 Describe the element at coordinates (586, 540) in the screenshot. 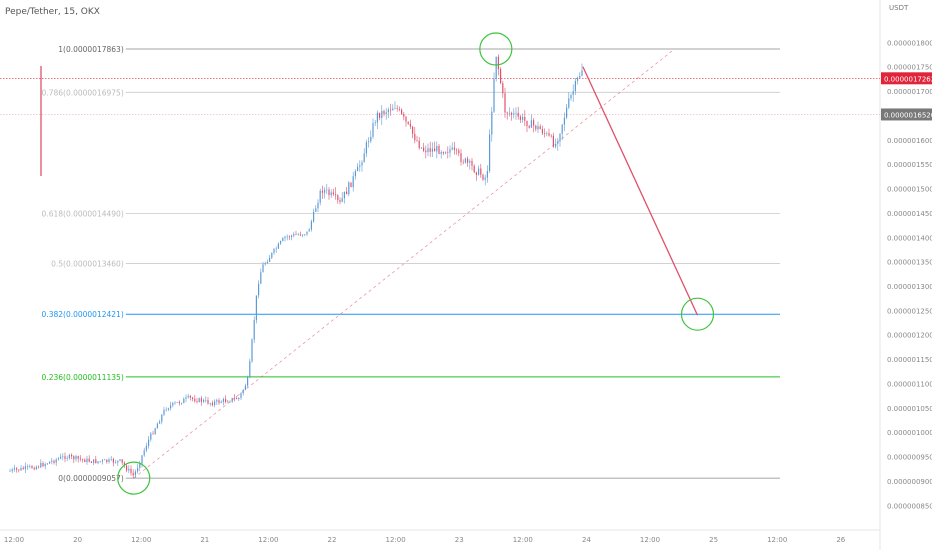

I see `time-tick-label: 24` at that location.